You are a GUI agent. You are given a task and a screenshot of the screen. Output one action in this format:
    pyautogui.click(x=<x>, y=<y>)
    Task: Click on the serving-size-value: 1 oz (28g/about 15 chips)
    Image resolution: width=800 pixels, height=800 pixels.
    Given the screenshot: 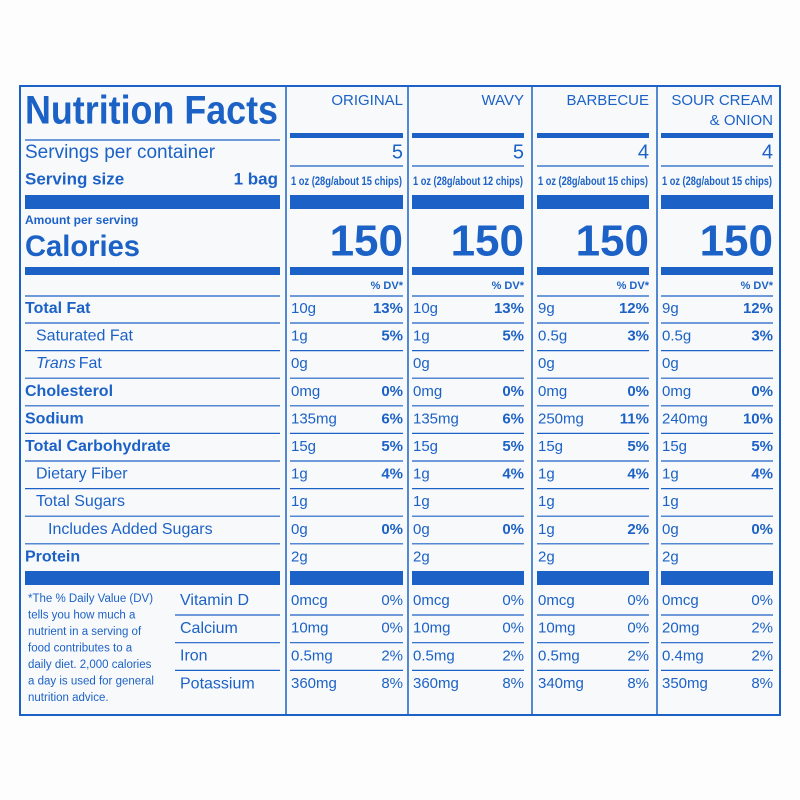 What is the action you would take?
    pyautogui.click(x=346, y=181)
    